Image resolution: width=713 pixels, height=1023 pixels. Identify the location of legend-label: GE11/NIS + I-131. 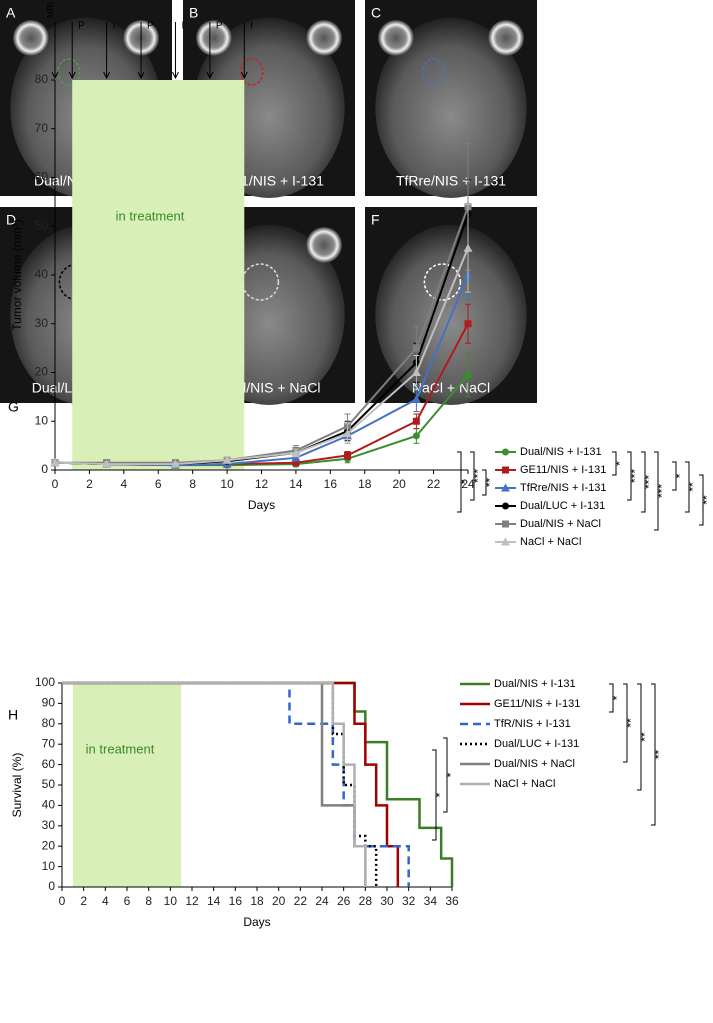
(563, 470).